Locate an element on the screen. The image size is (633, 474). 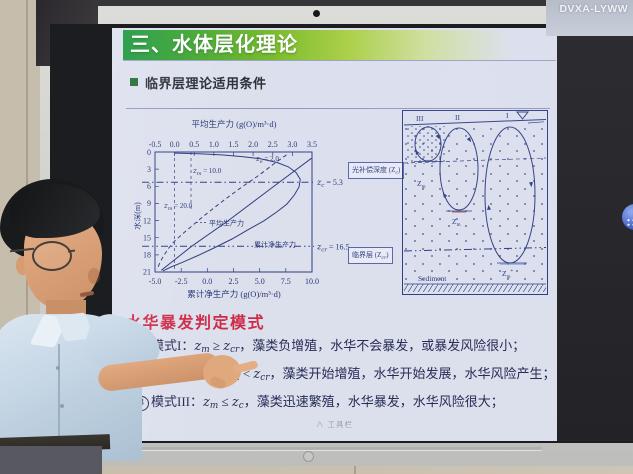
top-axis-ticks: -0.5 0.0 0.5 1.0 1.5 2.0 2.5 3.0 3.5 is located at coordinates (233, 144).